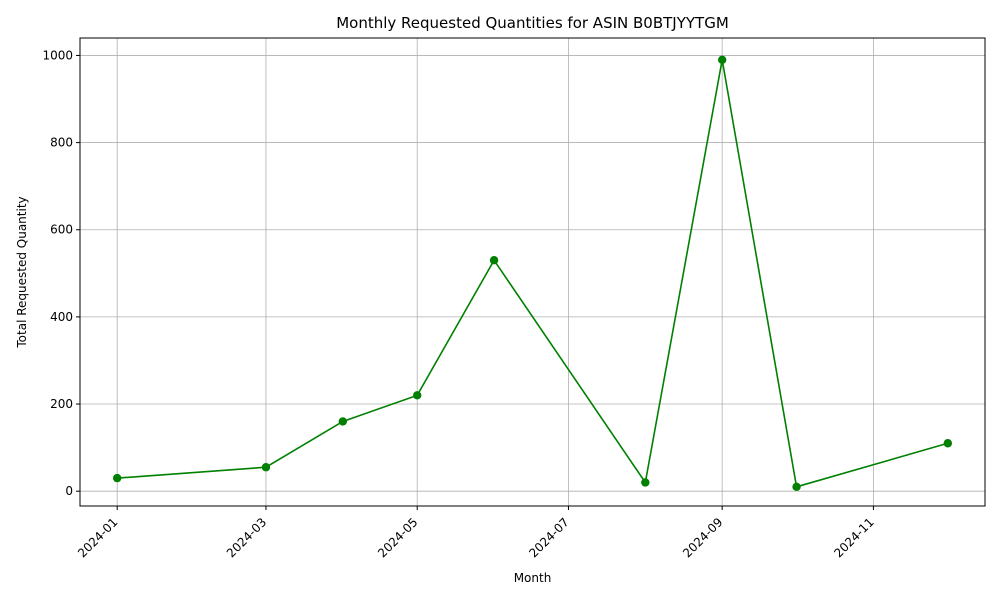 The width and height of the screenshot is (1000, 600). What do you see at coordinates (57, 55) in the screenshot?
I see `y-tick-label: 1000` at bounding box center [57, 55].